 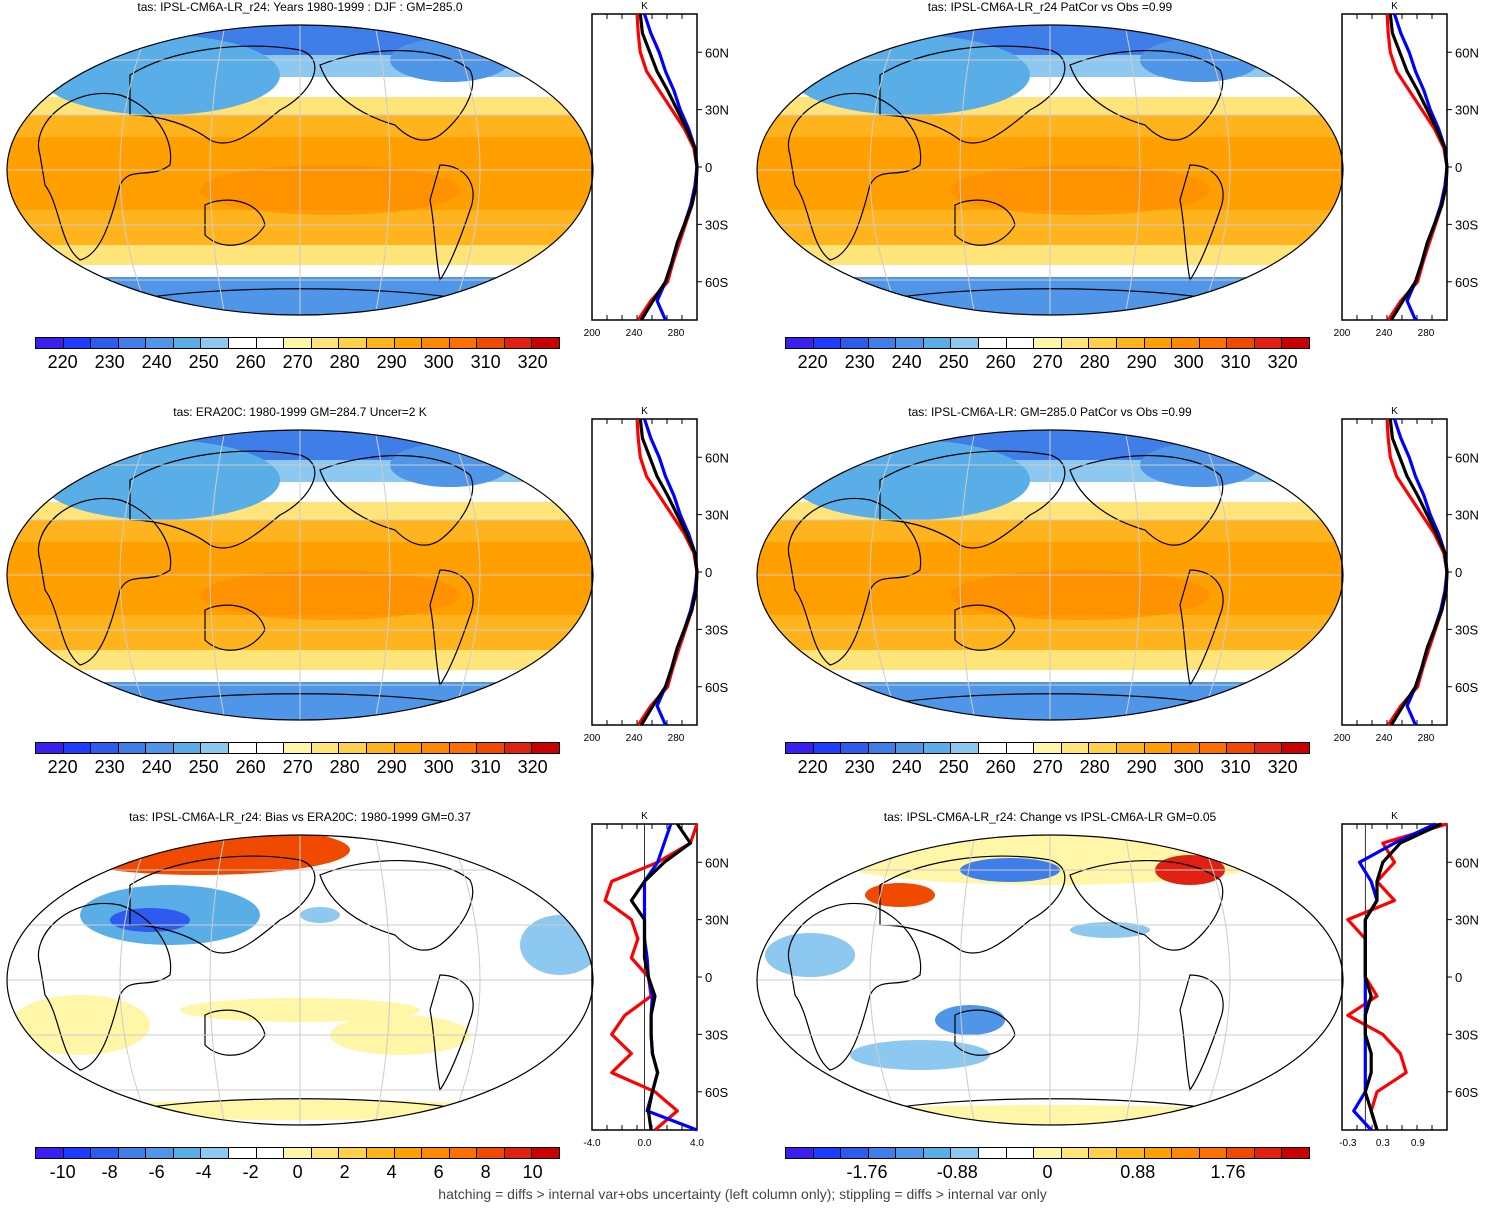 What do you see at coordinates (1342, 738) in the screenshot?
I see `profile-xtick-label: 200` at bounding box center [1342, 738].